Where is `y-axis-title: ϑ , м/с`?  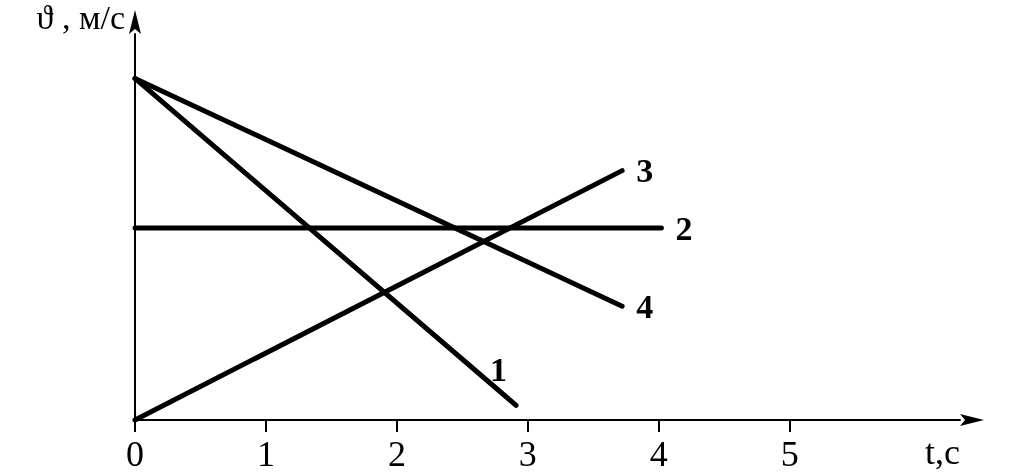 y-axis-title: ϑ , м/с is located at coordinates (80, 18).